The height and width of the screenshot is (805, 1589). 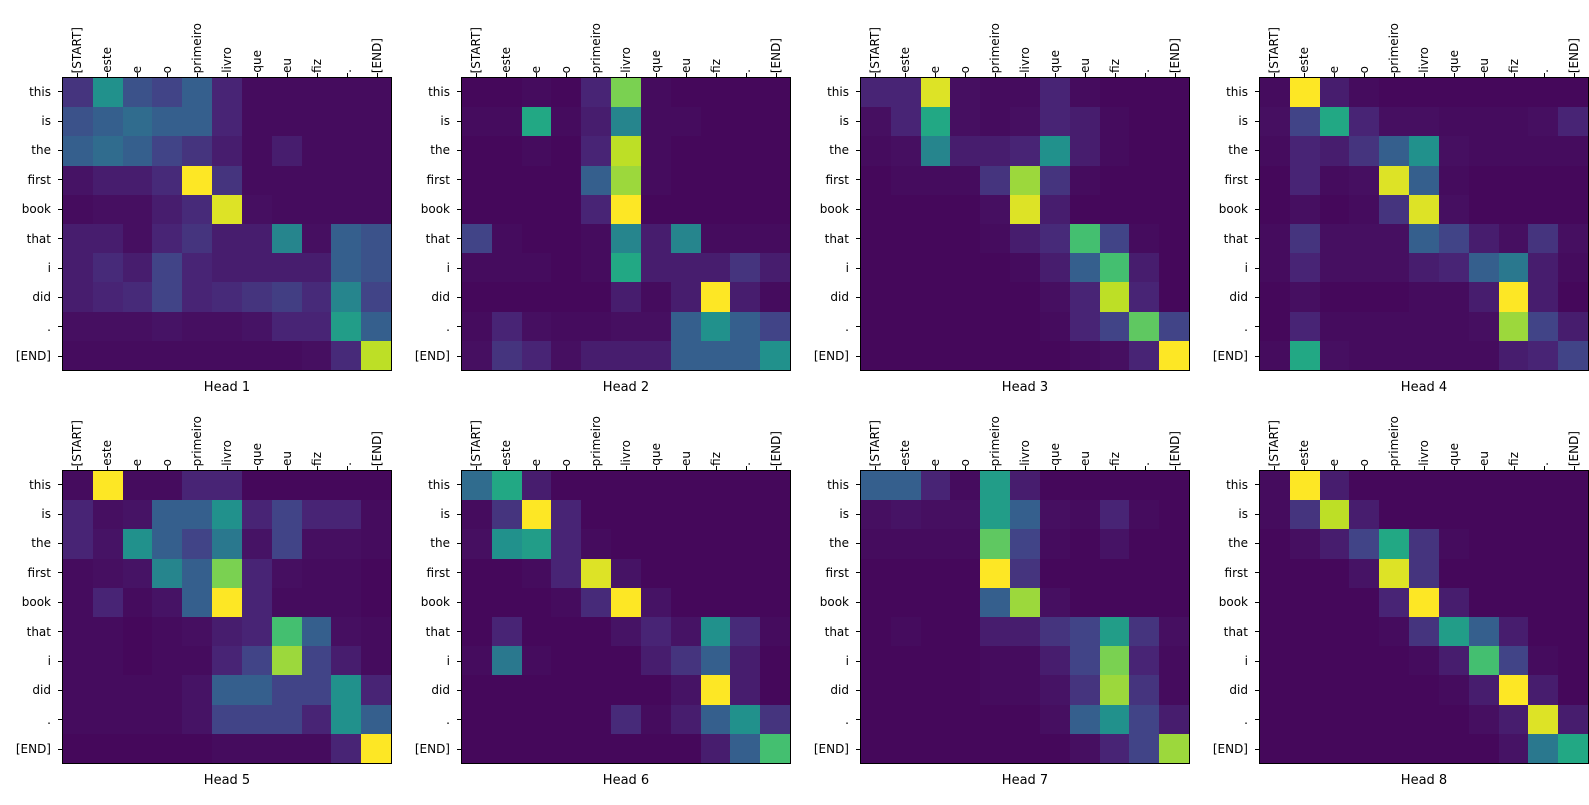 What do you see at coordinates (746, 464) in the screenshot?
I see `x-tick-label: .` at bounding box center [746, 464].